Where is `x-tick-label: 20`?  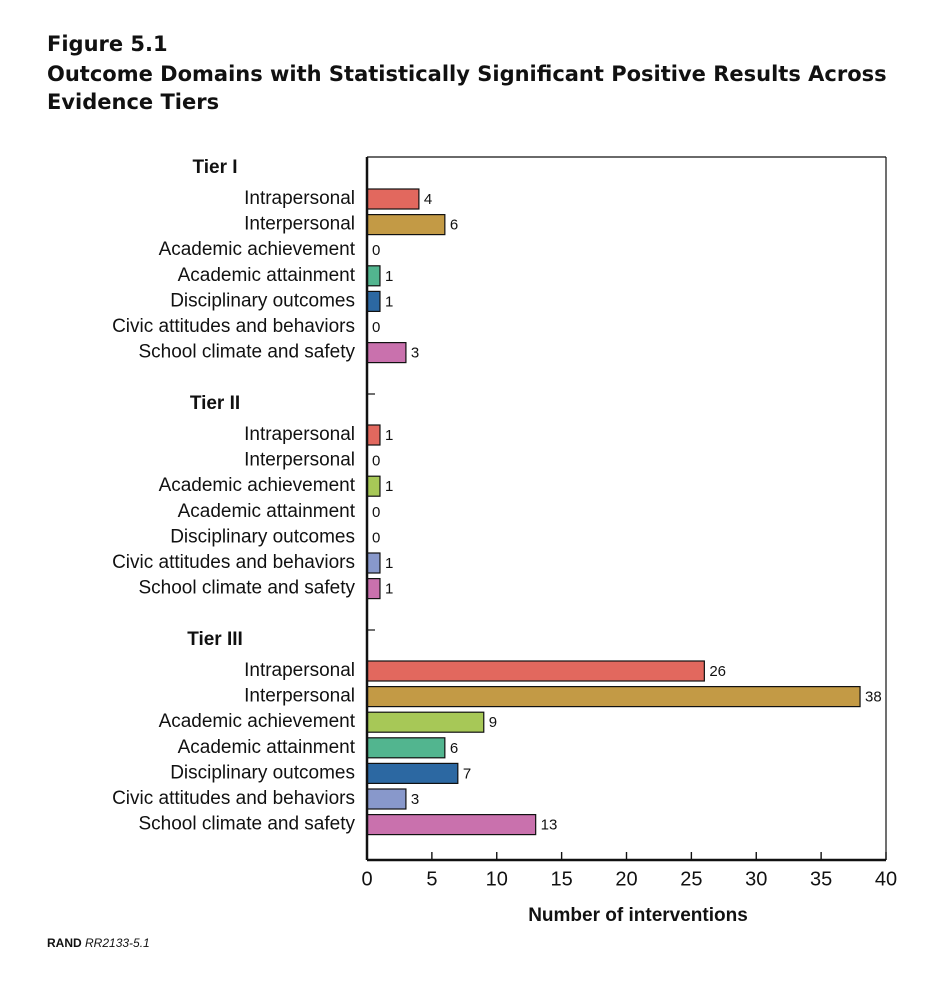
x-tick-label: 20 is located at coordinates (626, 879).